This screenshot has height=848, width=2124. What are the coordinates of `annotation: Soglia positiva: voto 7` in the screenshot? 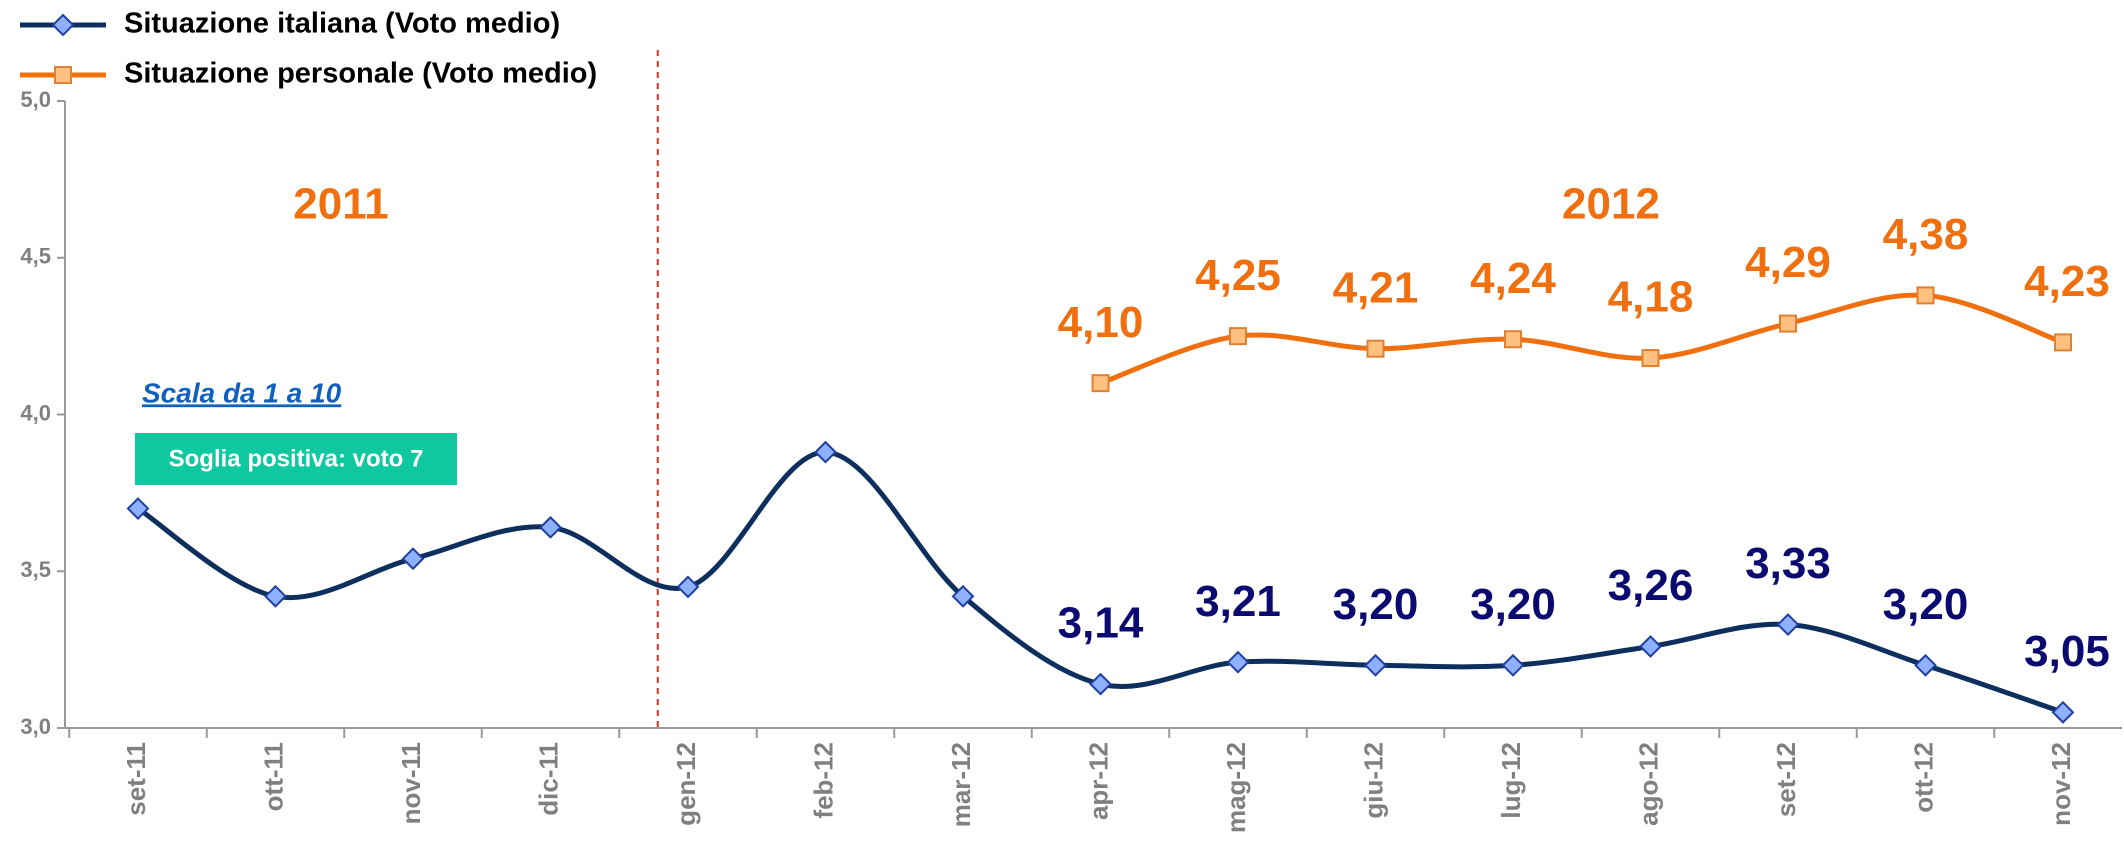 It's located at (296, 458).